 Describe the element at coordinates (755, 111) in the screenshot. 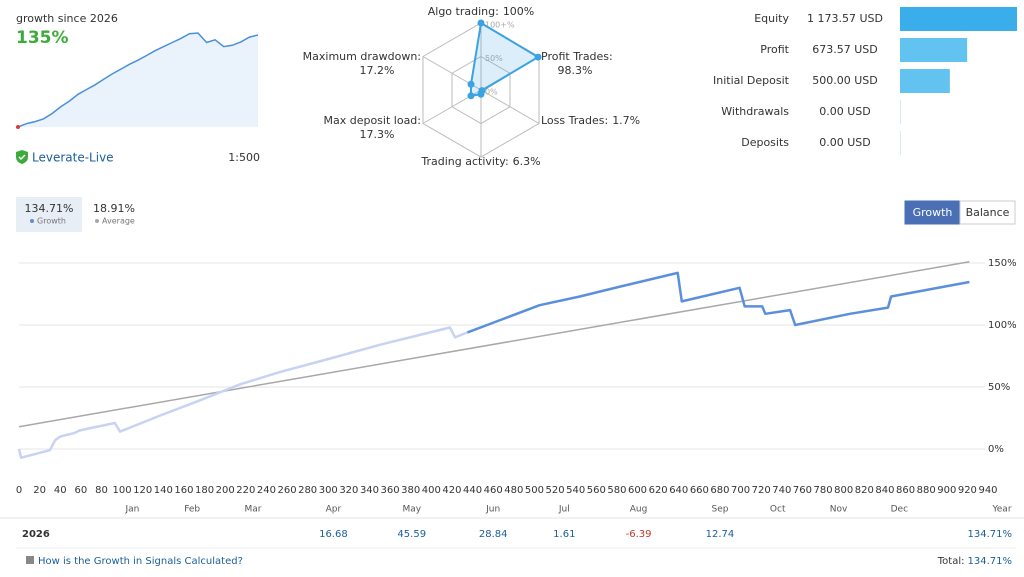

I see `bar-label: Withdrawals` at that location.